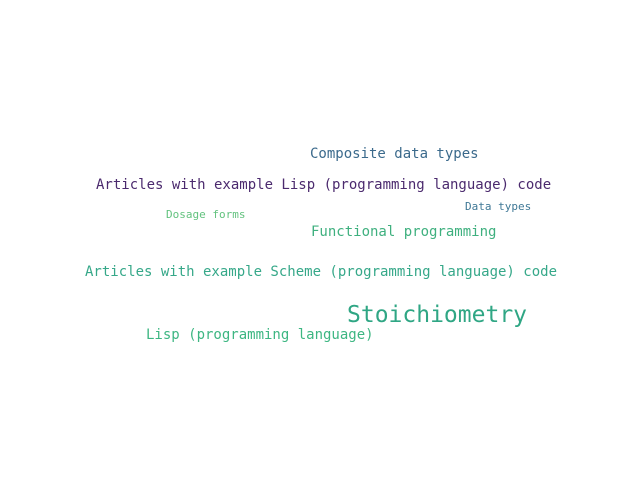  Describe the element at coordinates (437, 315) in the screenshot. I see `word-stoichiometry: Stoichiometry` at that location.